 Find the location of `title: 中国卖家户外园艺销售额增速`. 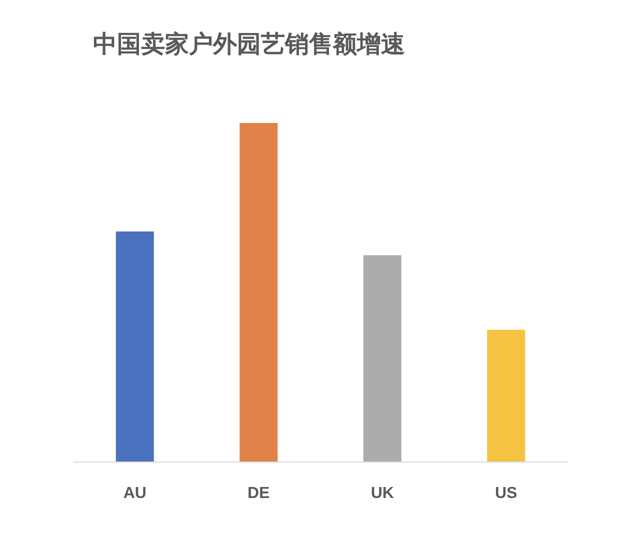

title: 中国卖家户外园艺销售额增速 is located at coordinates (249, 44).